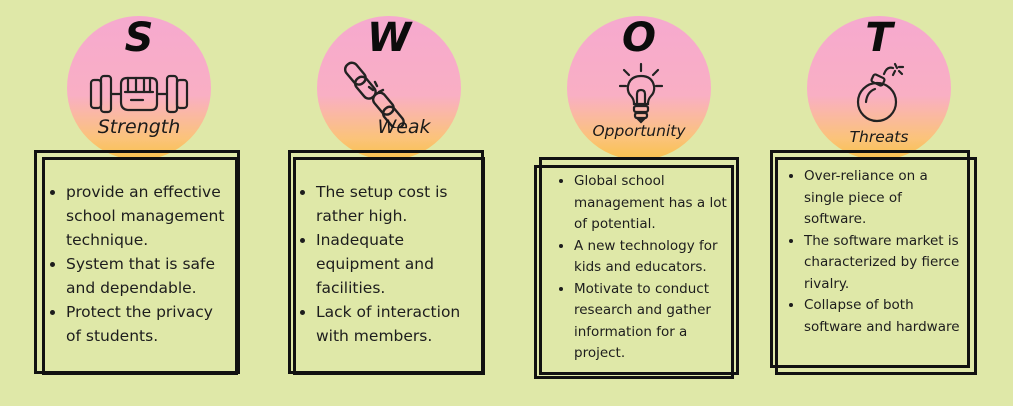 This screenshot has height=406, width=1013. Describe the element at coordinates (396, 324) in the screenshot. I see `weak-point: Lack of interaction with members.` at that location.